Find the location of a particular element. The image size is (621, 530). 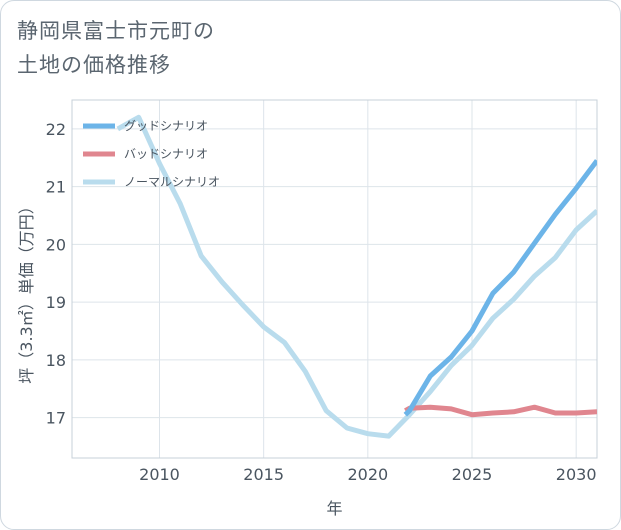

x-axis-label: 年 is located at coordinates (334, 508).